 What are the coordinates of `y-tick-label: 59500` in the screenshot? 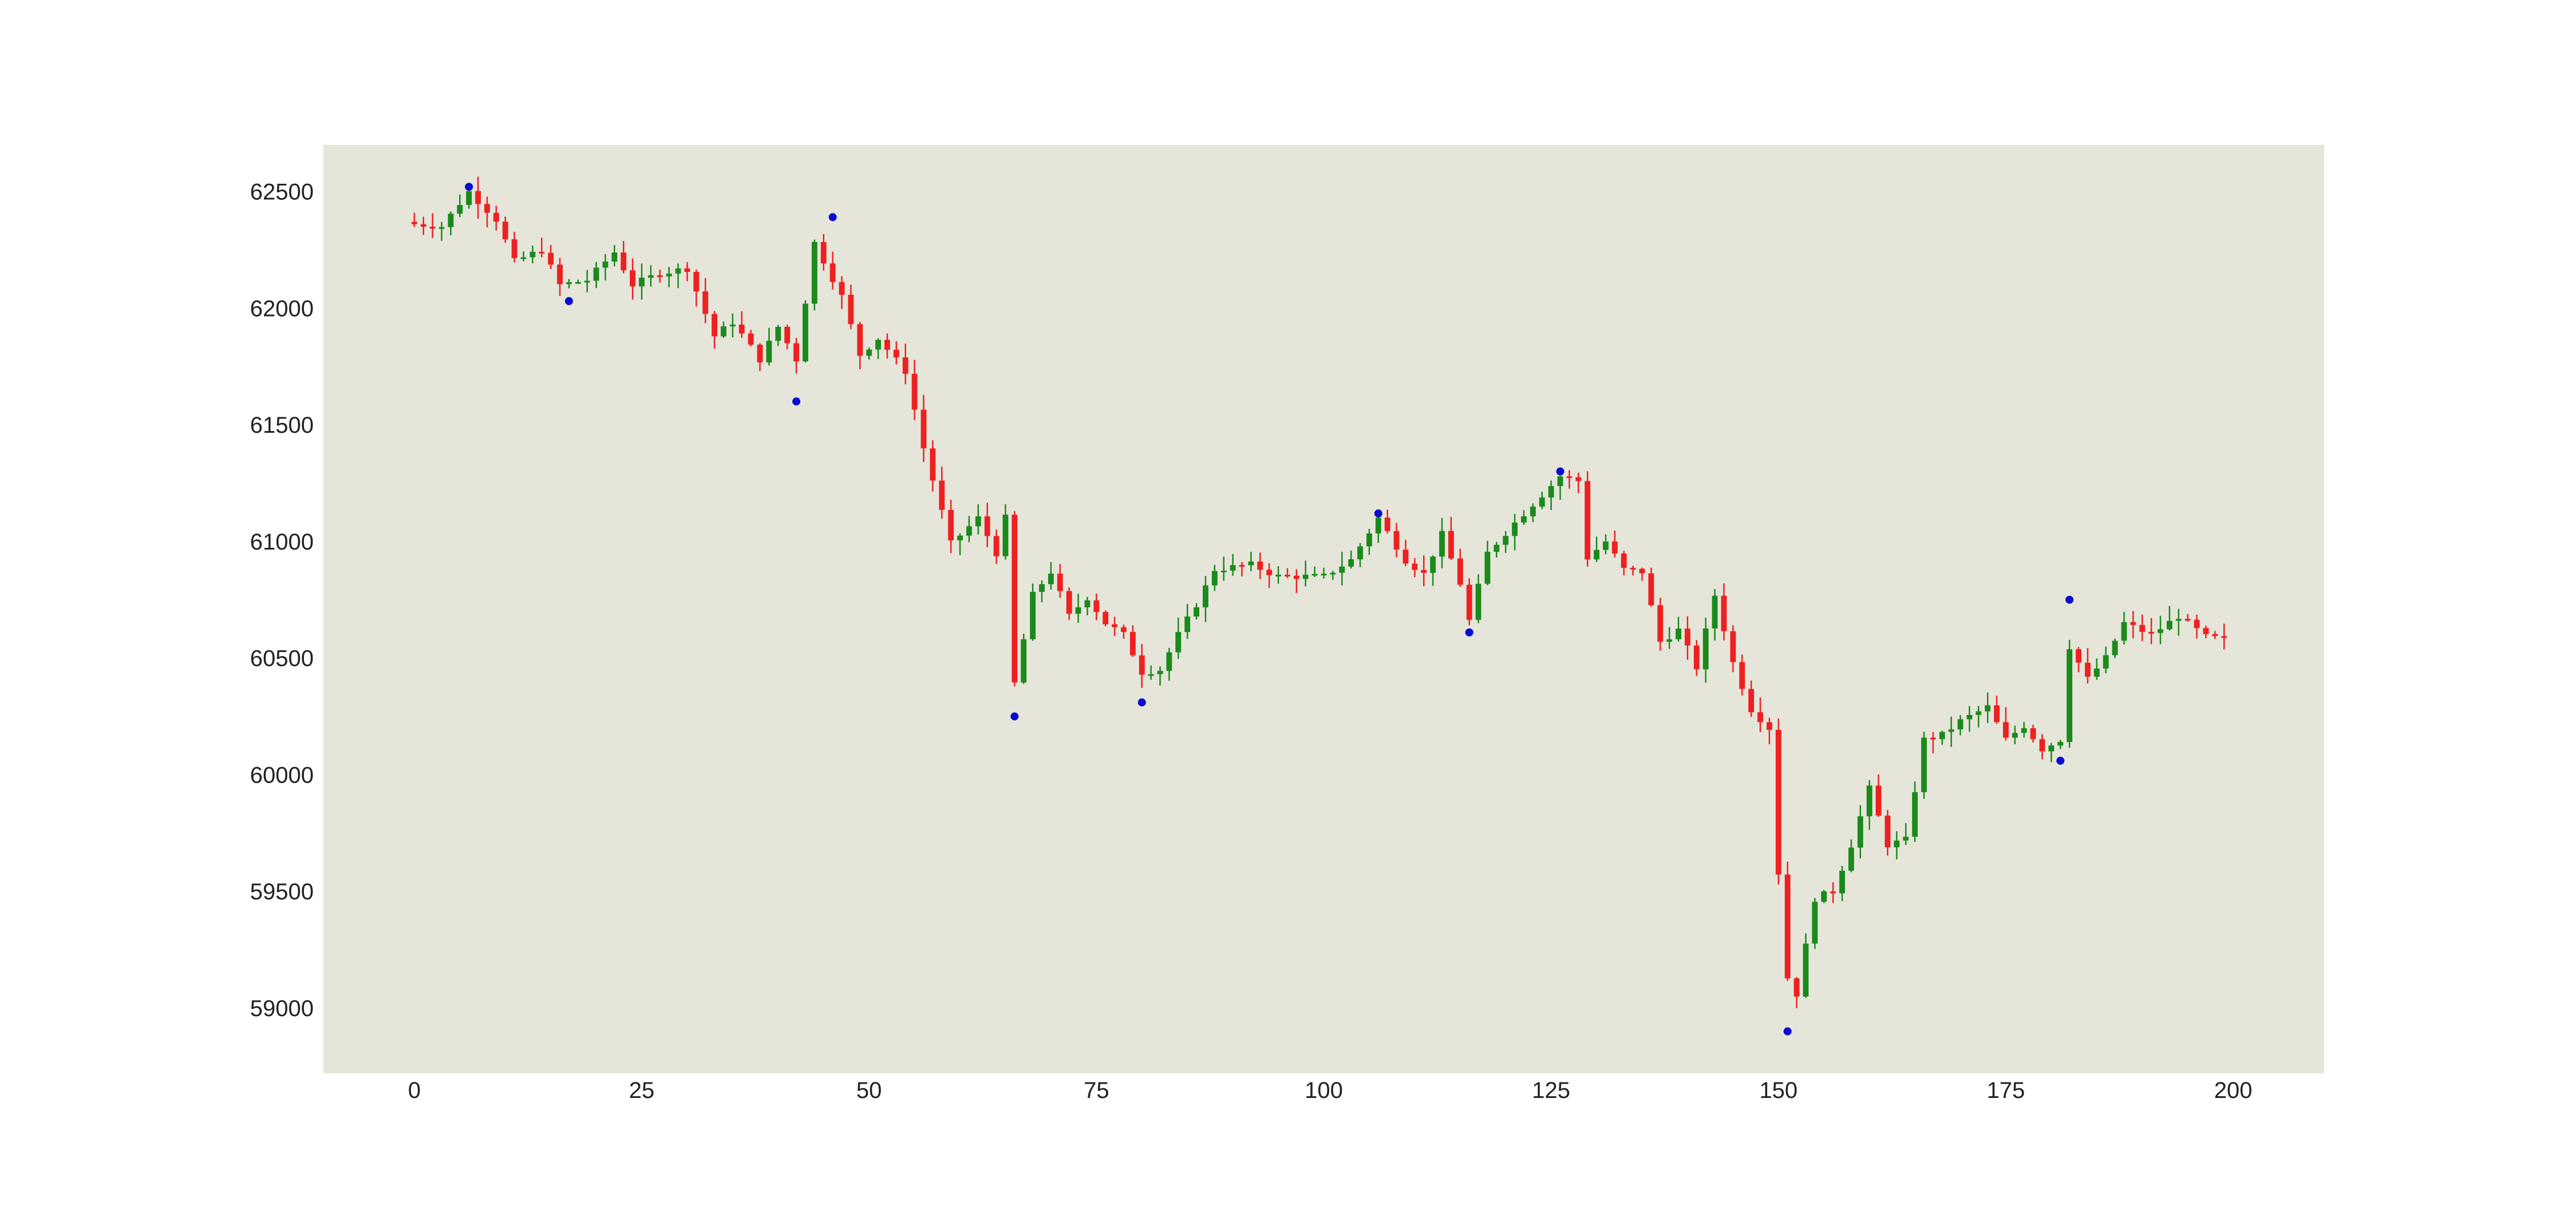 It's located at (282, 892).